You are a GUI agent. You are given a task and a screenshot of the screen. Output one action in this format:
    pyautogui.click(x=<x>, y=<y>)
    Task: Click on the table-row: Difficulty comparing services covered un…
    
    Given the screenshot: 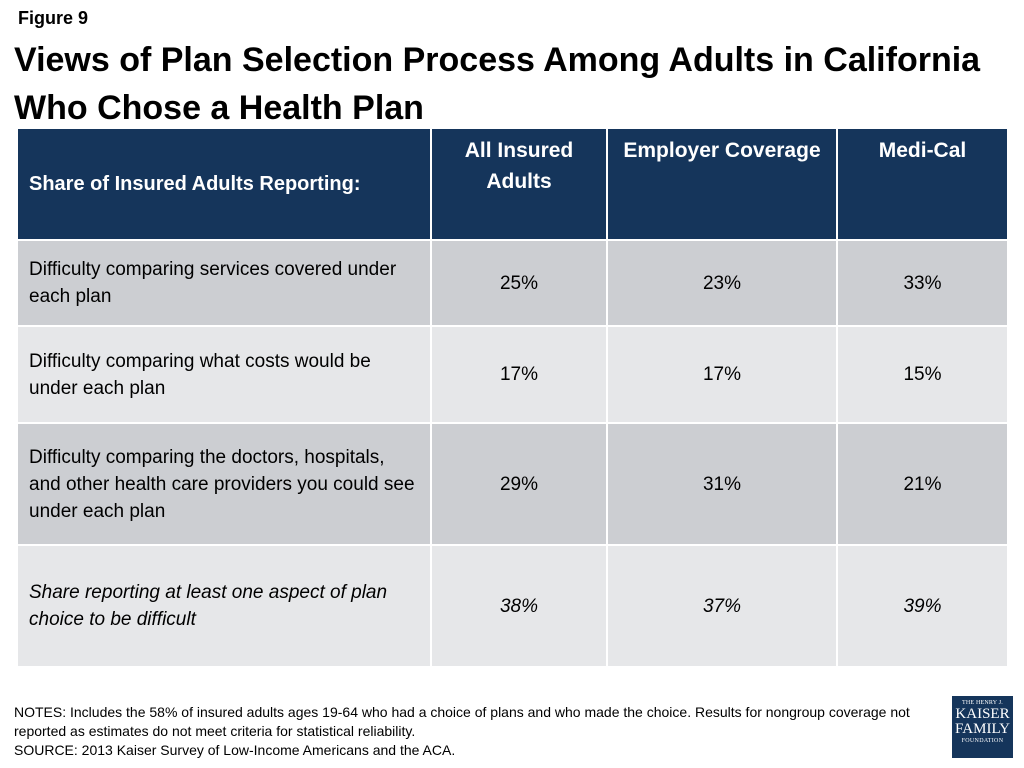 What is the action you would take?
    pyautogui.click(x=512, y=283)
    